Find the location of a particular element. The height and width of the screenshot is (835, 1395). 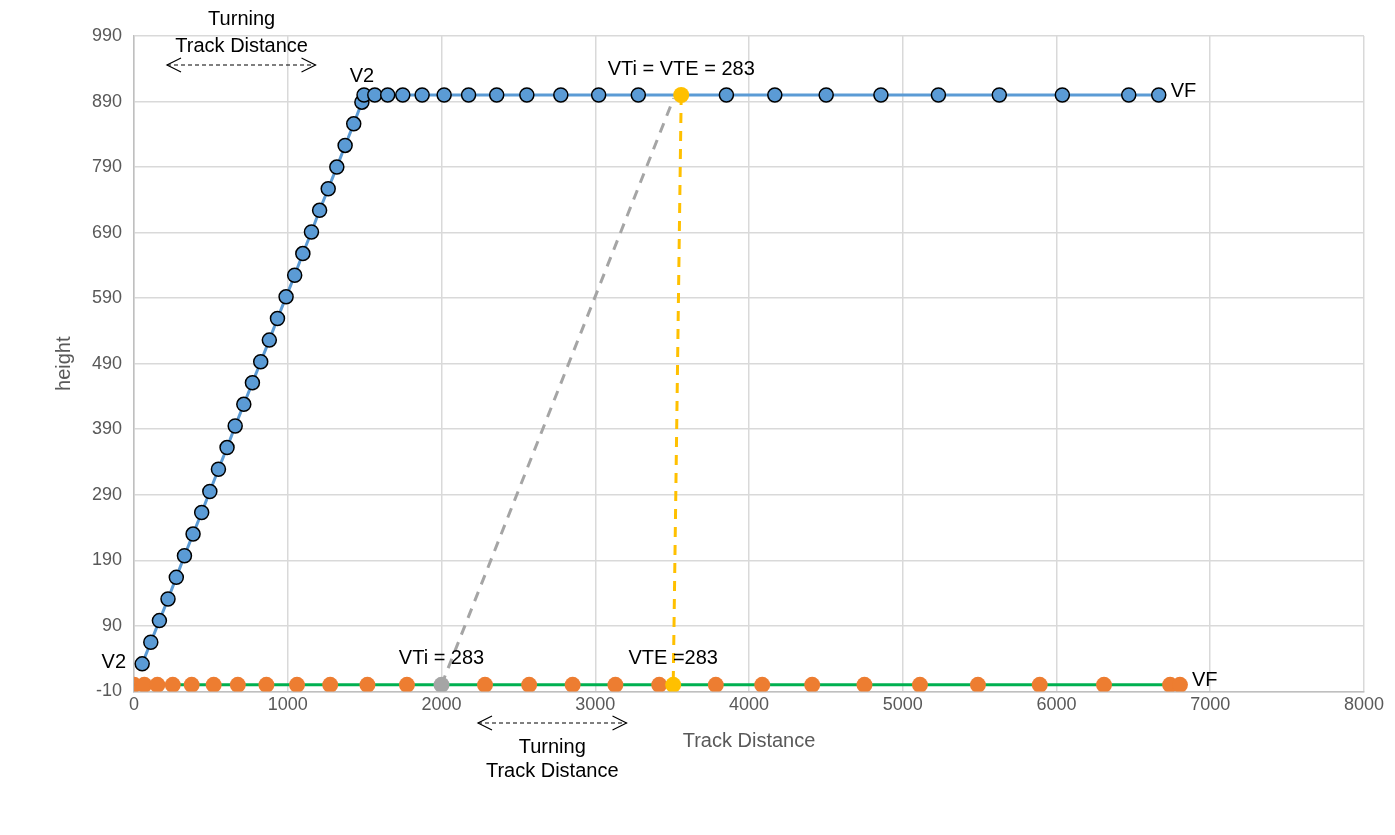

x-tick-label: 0 is located at coordinates (134, 704).